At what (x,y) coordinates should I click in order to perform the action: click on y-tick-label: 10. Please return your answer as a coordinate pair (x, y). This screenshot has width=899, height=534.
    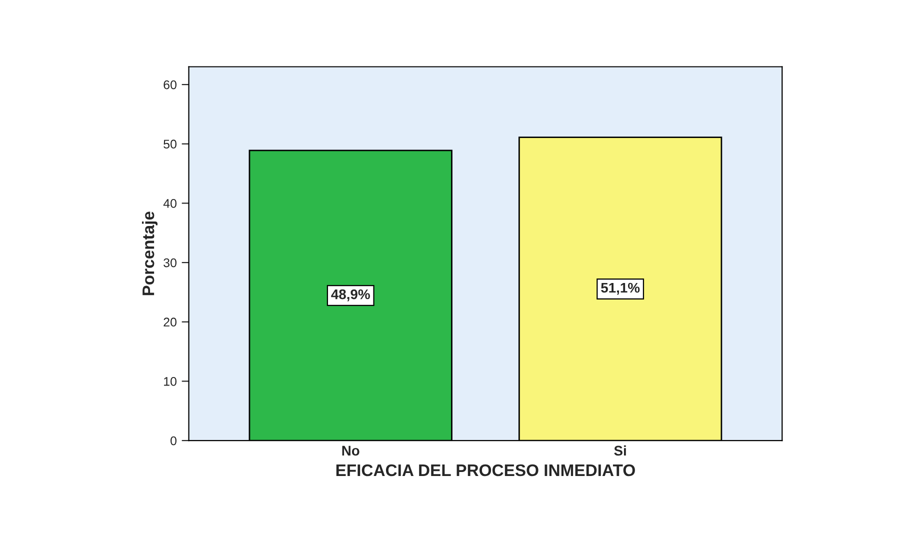
    Looking at the image, I should click on (170, 381).